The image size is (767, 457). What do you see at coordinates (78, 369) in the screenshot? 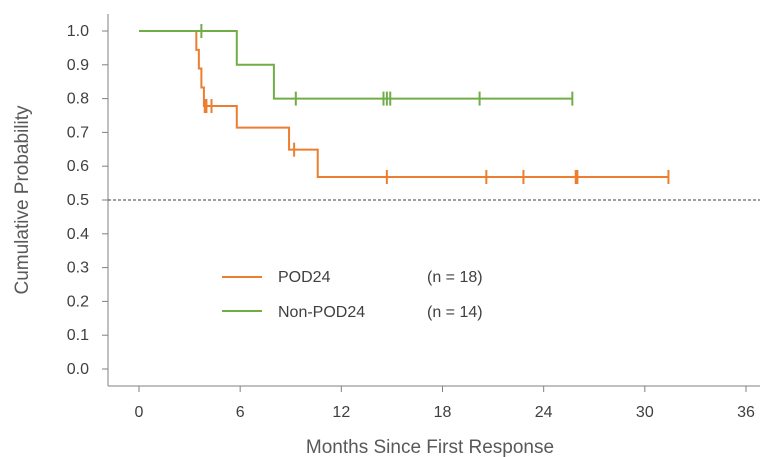
I see `y-tick-label: 0.0` at bounding box center [78, 369].